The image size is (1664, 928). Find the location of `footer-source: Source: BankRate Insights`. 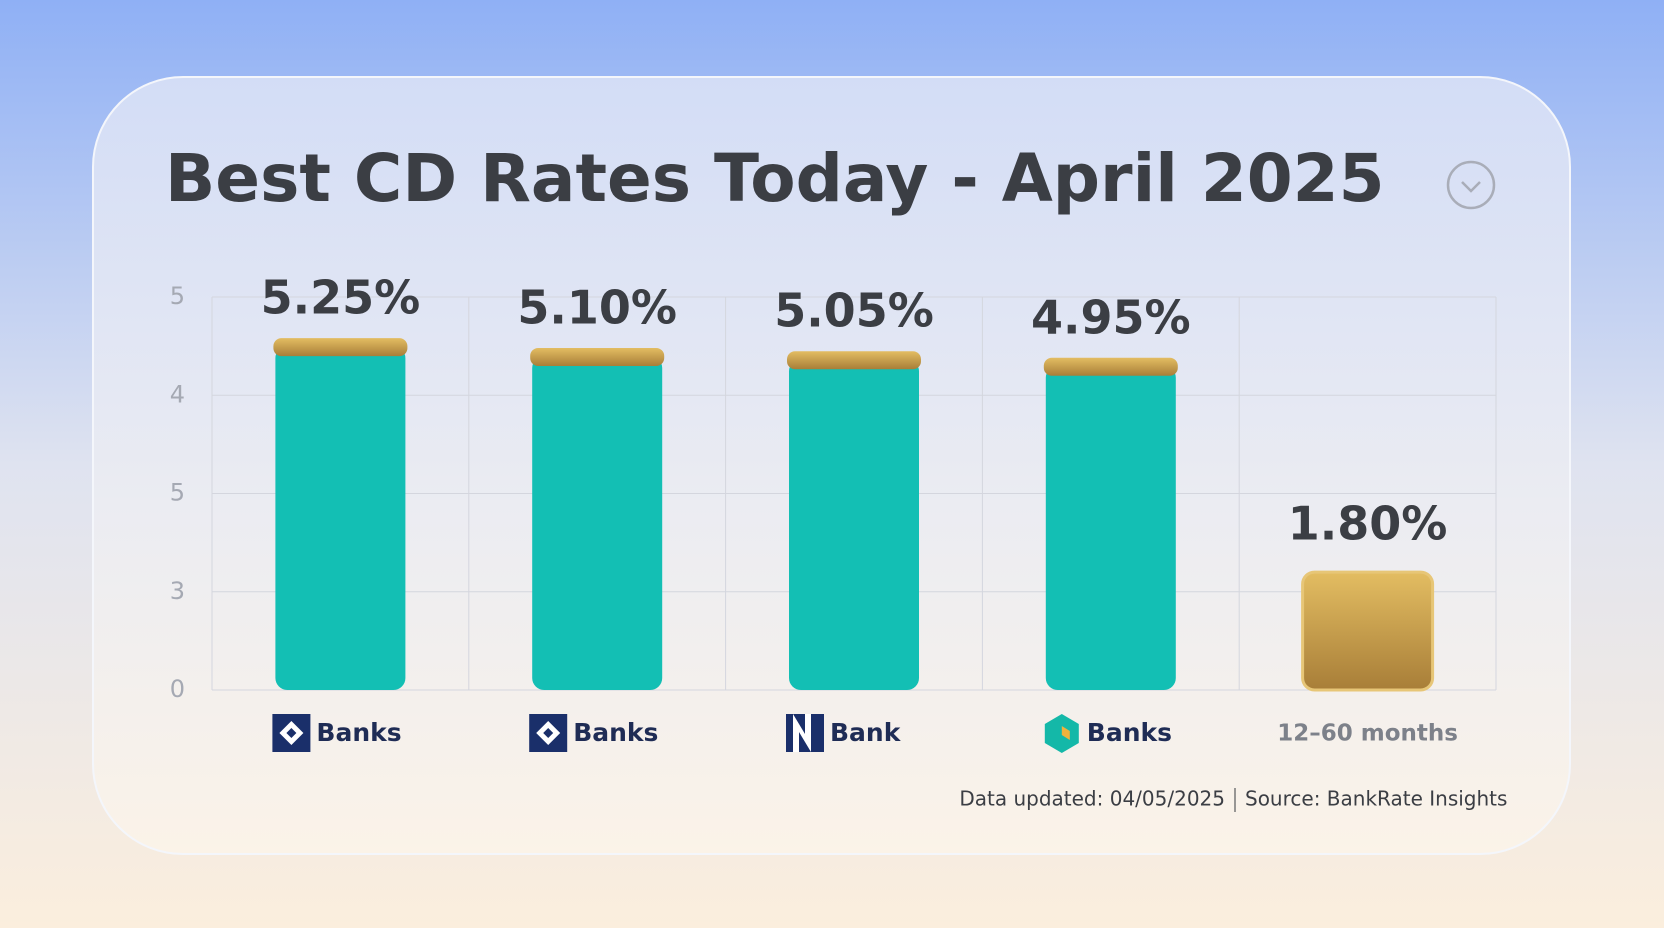

footer-source: Source: BankRate Insights is located at coordinates (1376, 799).